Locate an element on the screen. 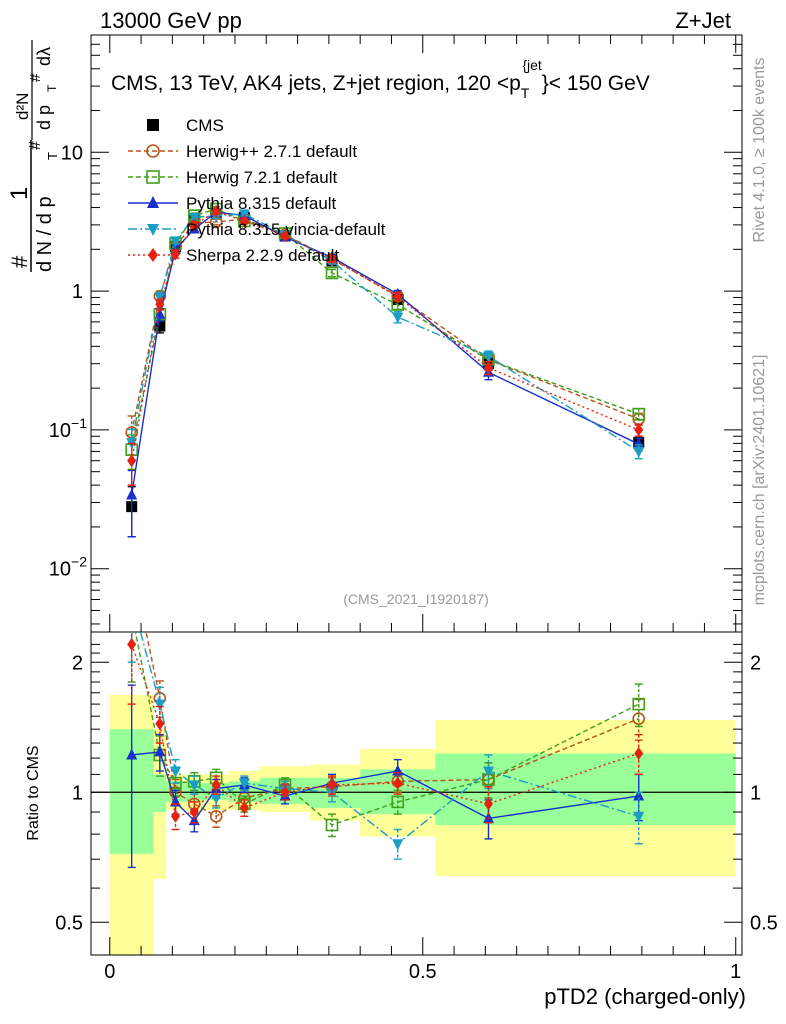 Image resolution: width=786 pixels, height=1024 pixels. analysis-watermark: (CMS_2021_I1920187) is located at coordinates (416, 599).